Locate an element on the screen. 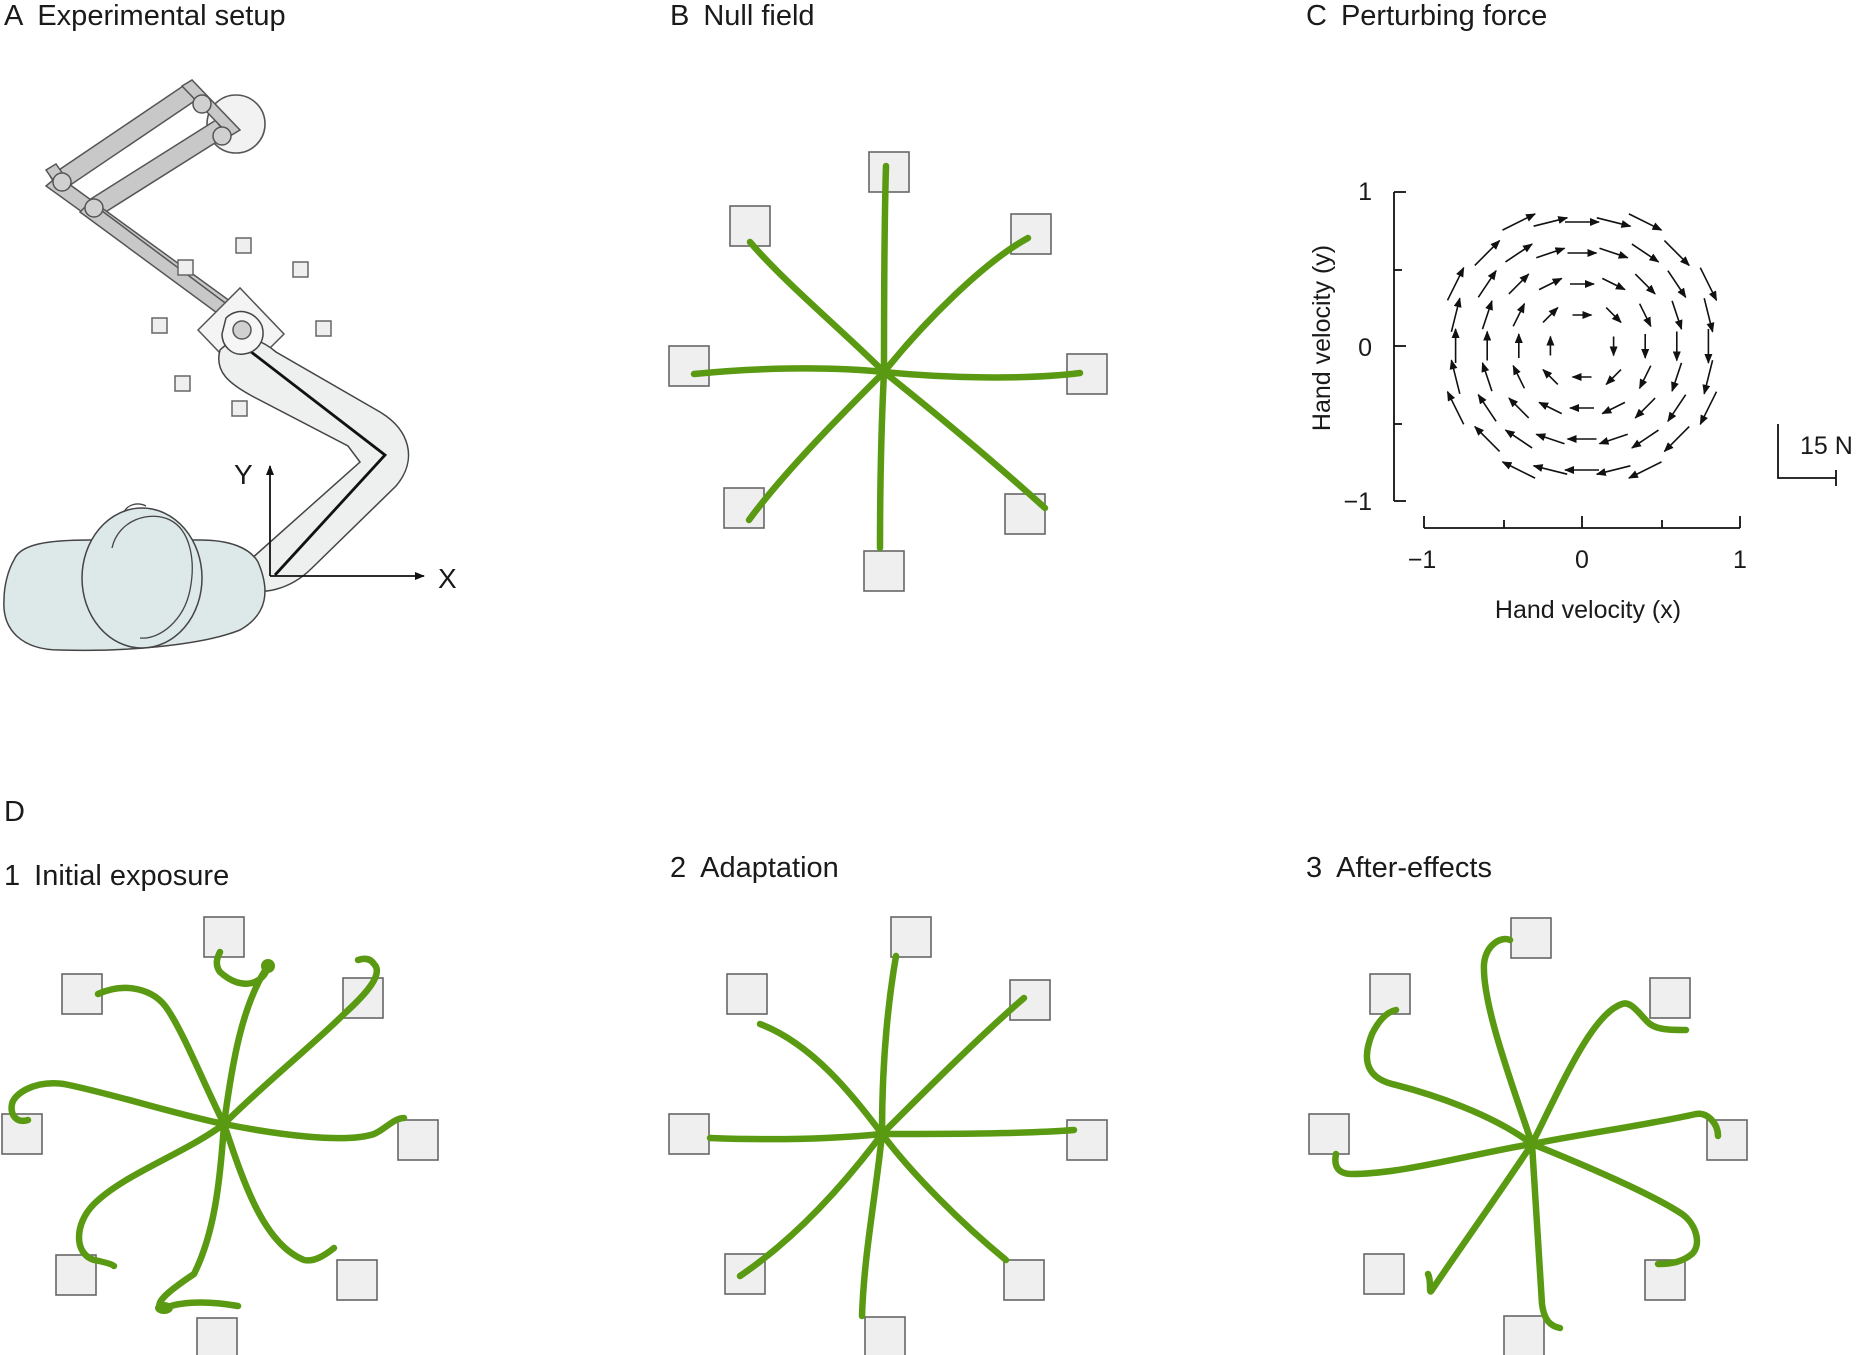 The width and height of the screenshot is (1858, 1355). panel-d1-title-text: Initial exposure is located at coordinates (132, 876).